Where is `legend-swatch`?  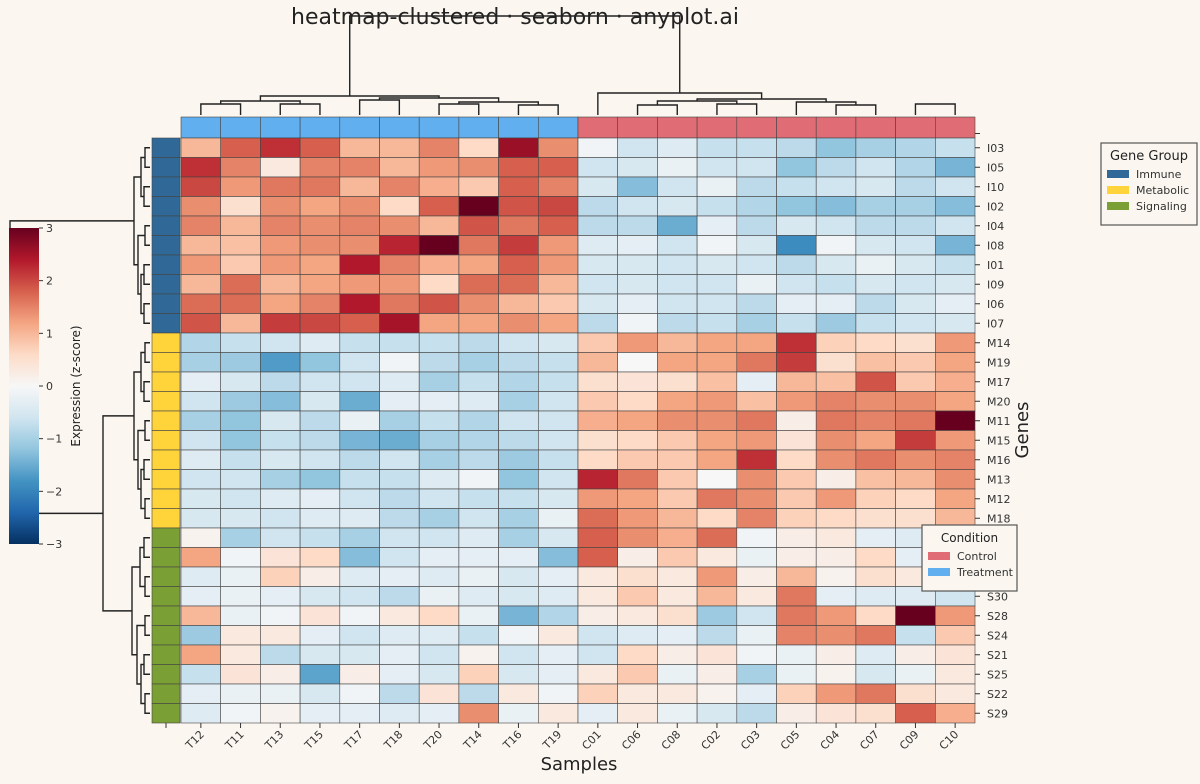 legend-swatch is located at coordinates (1118, 206).